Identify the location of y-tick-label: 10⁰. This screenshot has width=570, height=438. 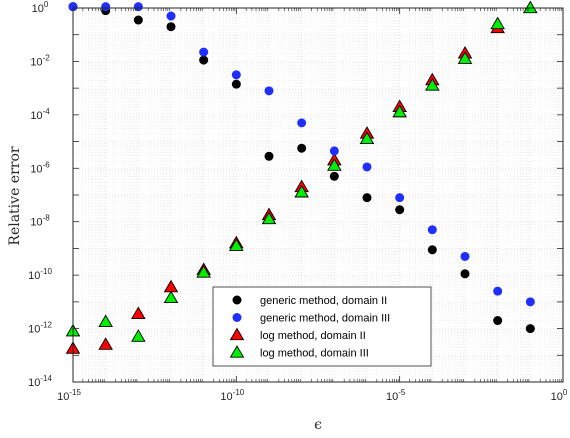
(40, 7).